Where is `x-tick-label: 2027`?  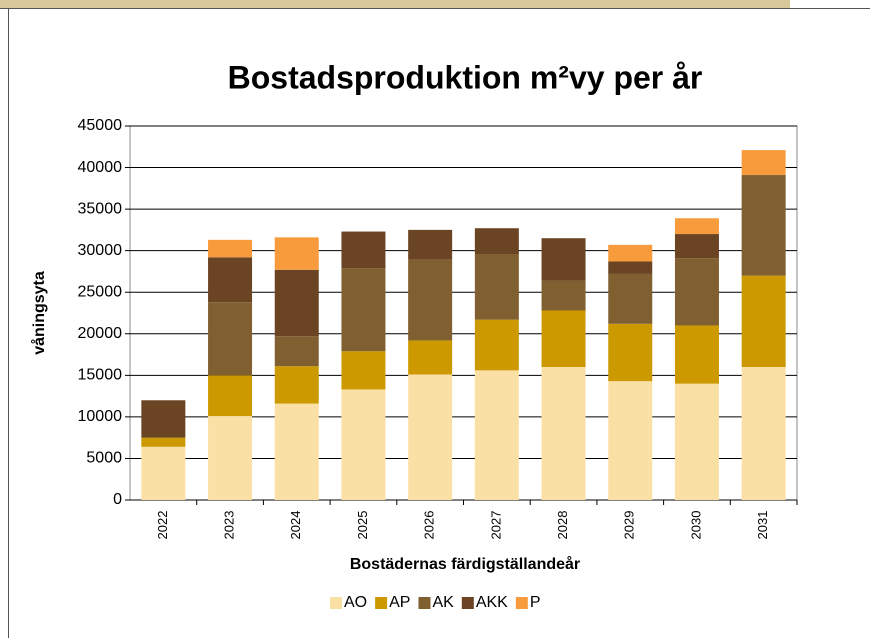 x-tick-label: 2027 is located at coordinates (495, 525).